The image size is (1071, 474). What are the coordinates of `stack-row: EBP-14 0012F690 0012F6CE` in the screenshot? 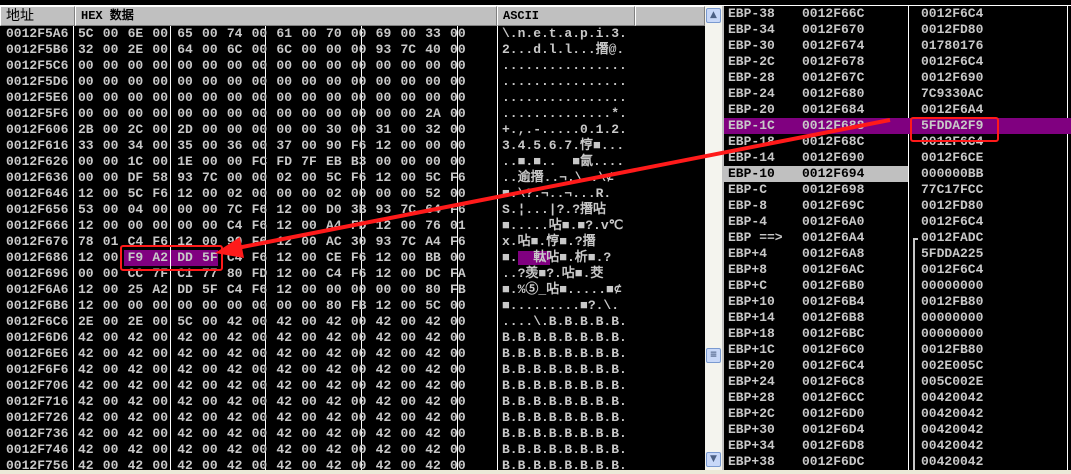 It's located at (897, 158).